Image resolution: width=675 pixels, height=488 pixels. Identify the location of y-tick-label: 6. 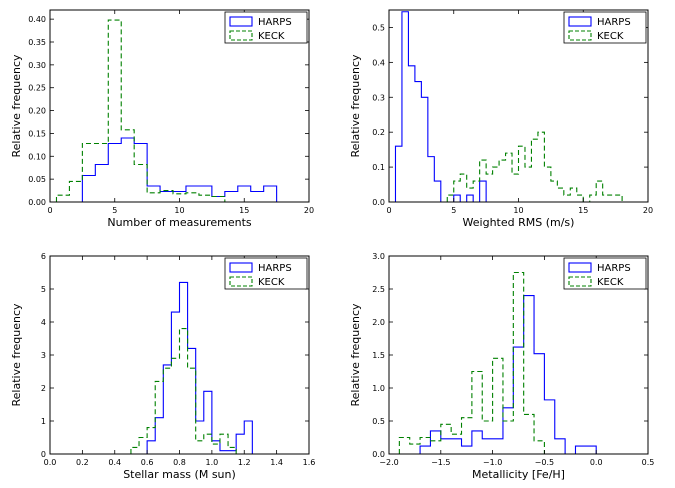
(43, 256).